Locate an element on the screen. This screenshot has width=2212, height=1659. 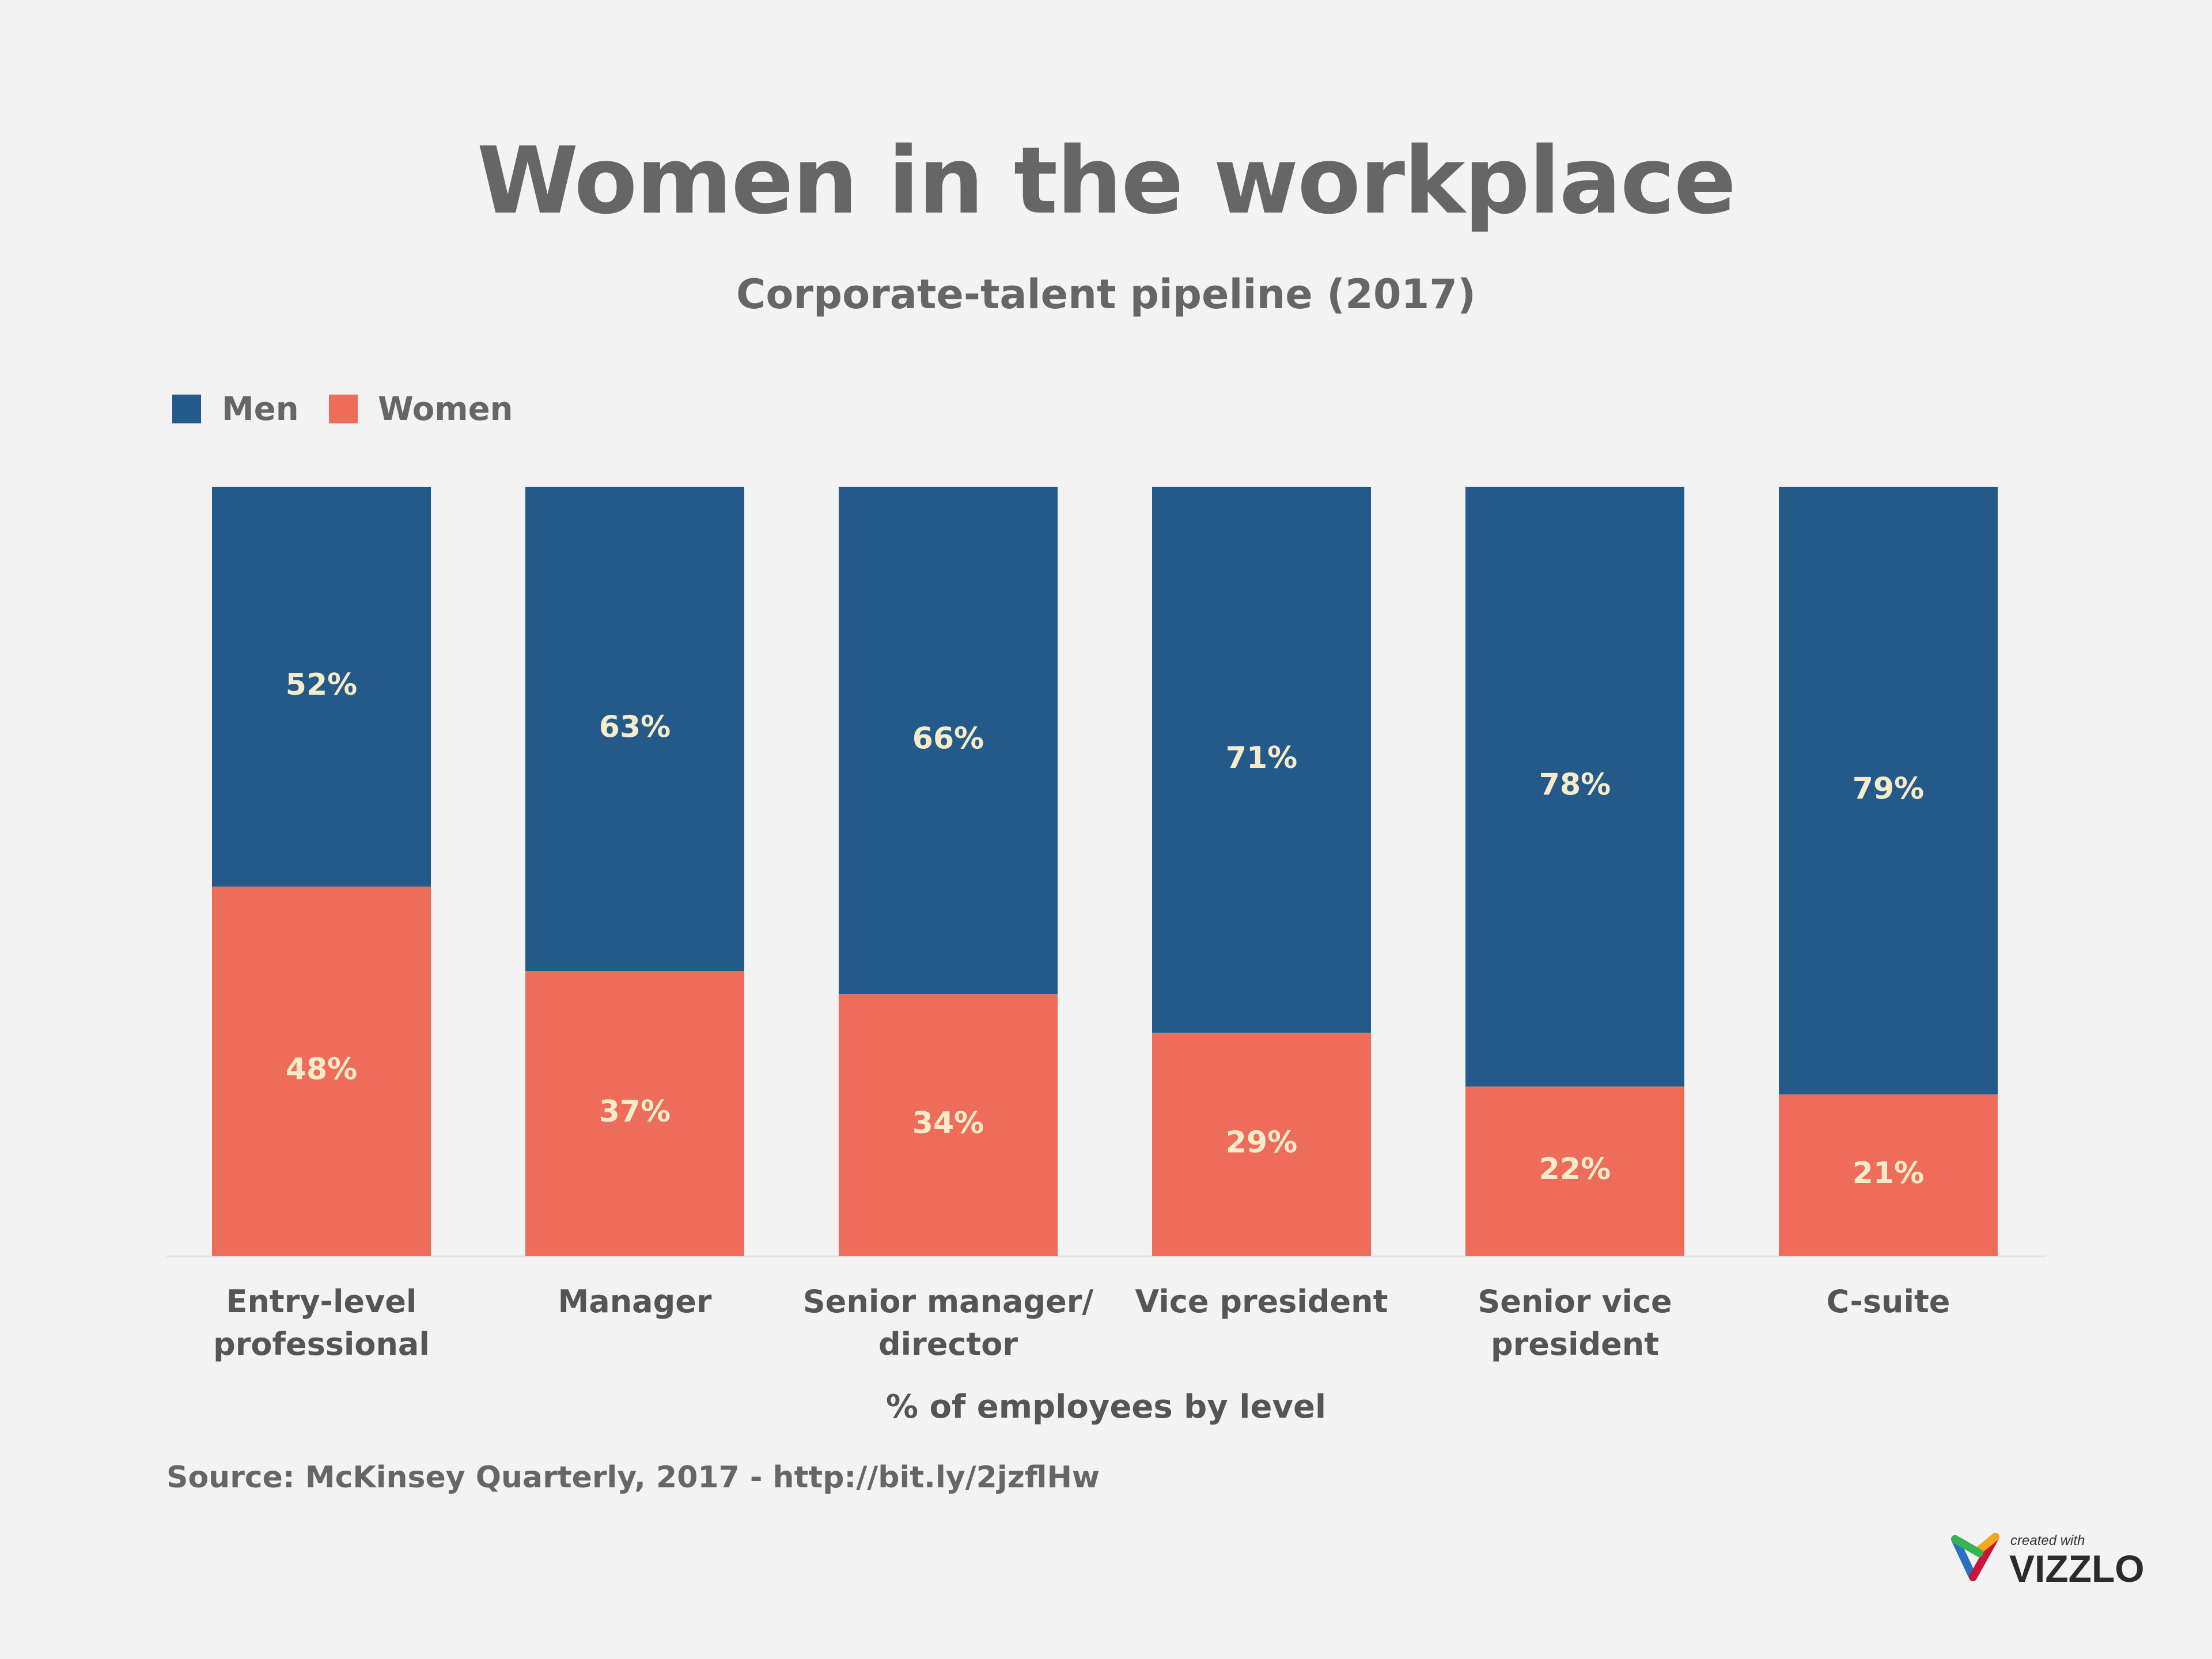
legend-label-women: Women is located at coordinates (445, 409).